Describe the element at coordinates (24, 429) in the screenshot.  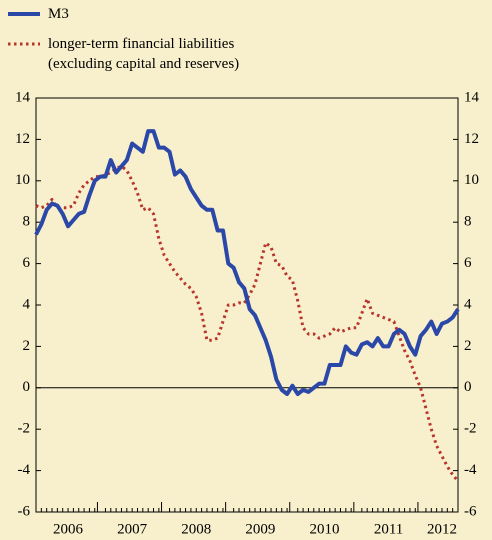
I see `y-tick-label: -2` at that location.